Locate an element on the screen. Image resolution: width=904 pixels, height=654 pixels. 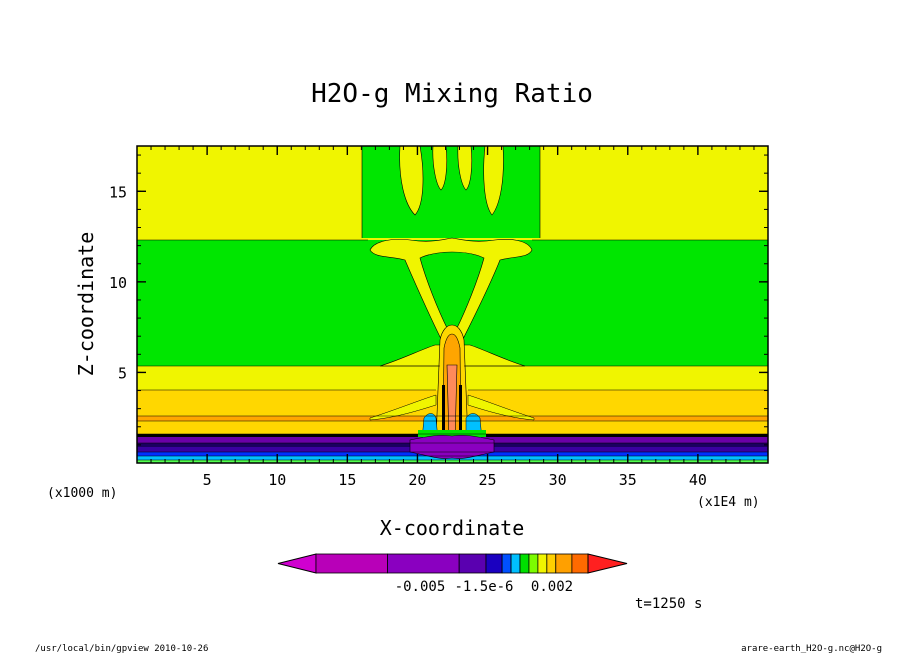
x-tick-label: 15 is located at coordinates (347, 480).